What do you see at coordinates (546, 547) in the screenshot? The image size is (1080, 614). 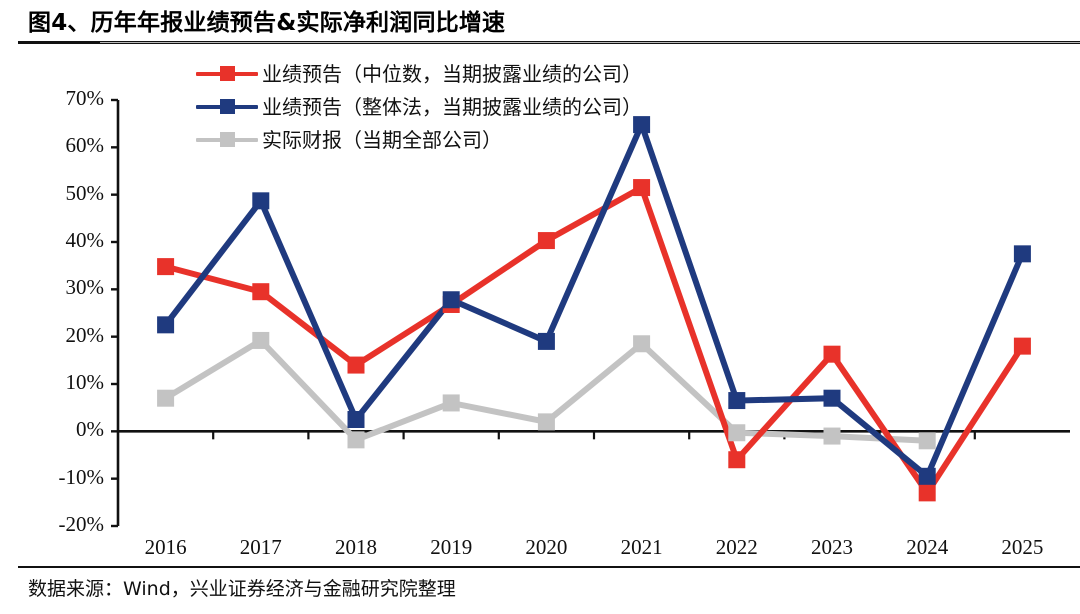 I see `x-axis-label: 2020` at bounding box center [546, 547].